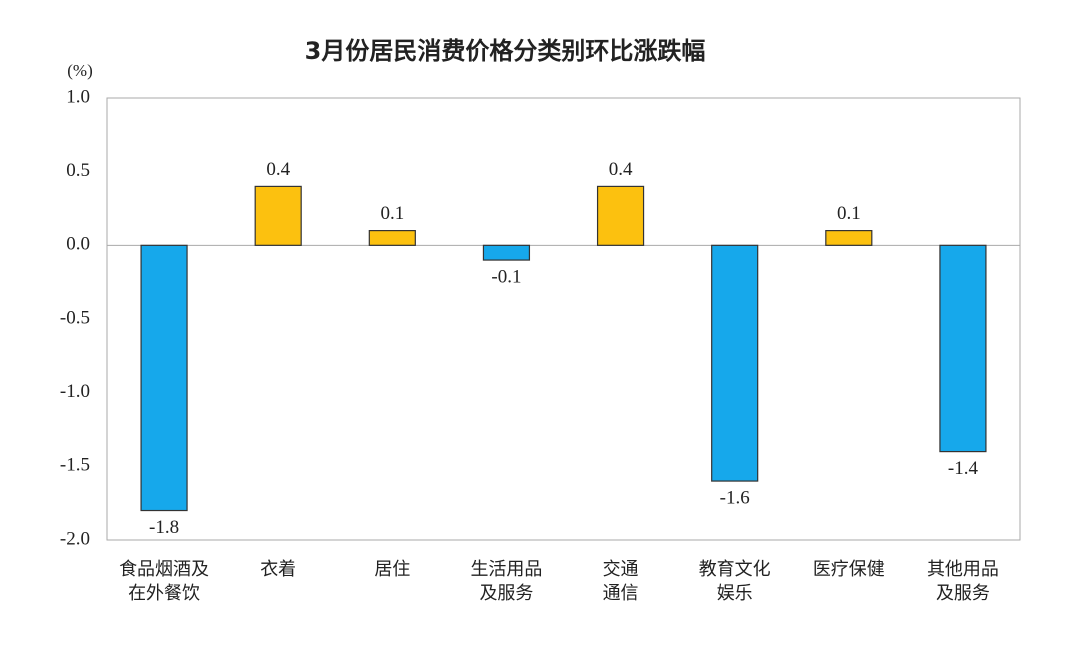 The height and width of the screenshot is (668, 1080). I want to click on x-tick-label: 教育文化娱乐, so click(735, 581).